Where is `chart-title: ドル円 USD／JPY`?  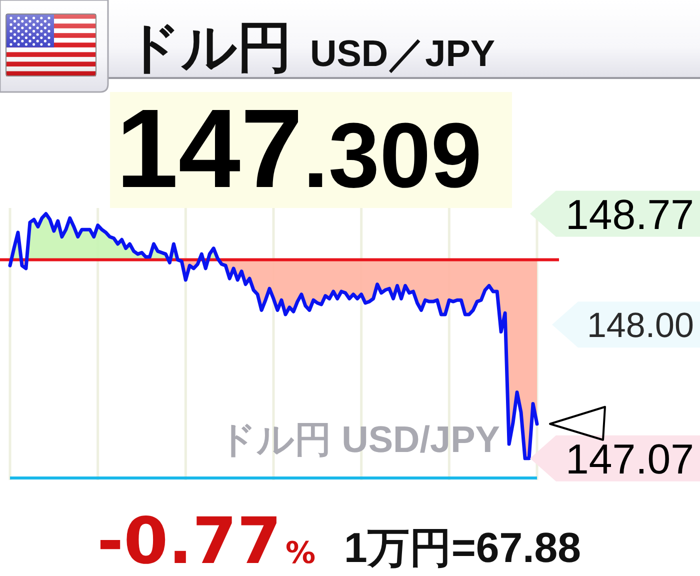 chart-title: ドル円 USD／JPY is located at coordinates (310, 47).